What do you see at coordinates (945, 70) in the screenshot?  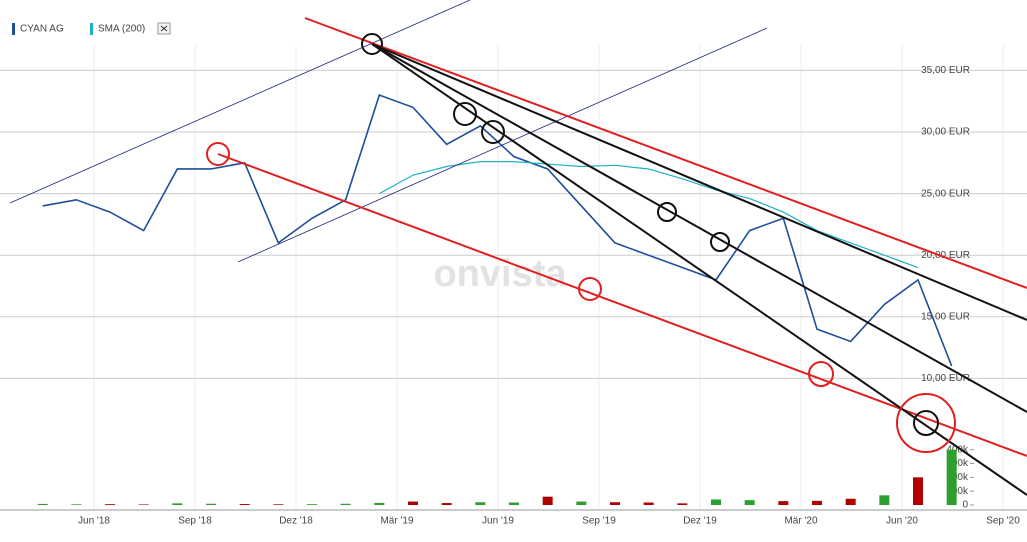 I see `y-tick-label: 35,00 EUR` at bounding box center [945, 70].